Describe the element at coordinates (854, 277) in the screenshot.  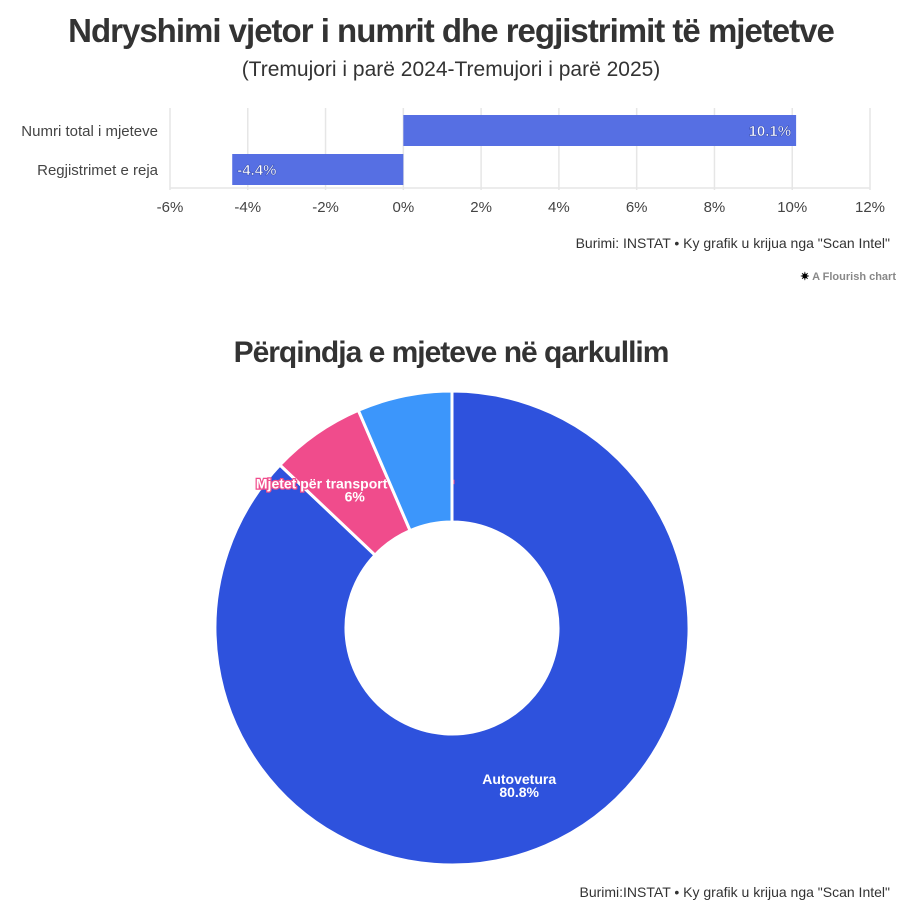
I see `flourish-text: A Flourish chart` at that location.